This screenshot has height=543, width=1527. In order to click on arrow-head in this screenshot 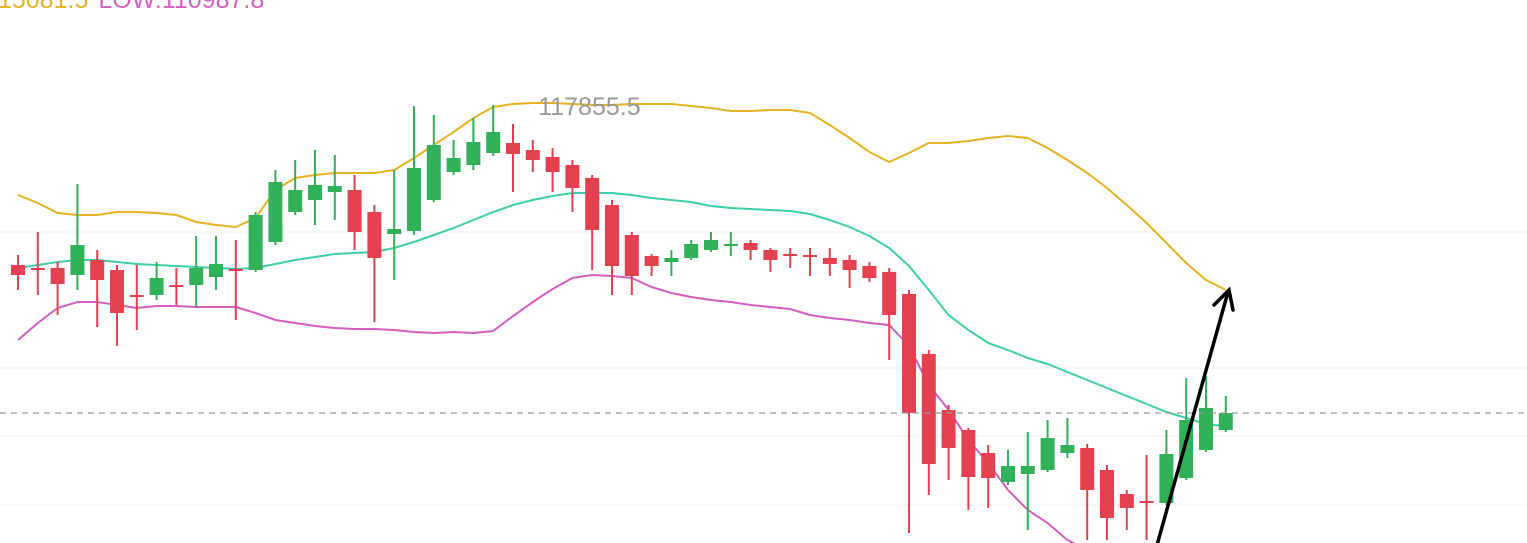, I will do `click(1223, 299)`.